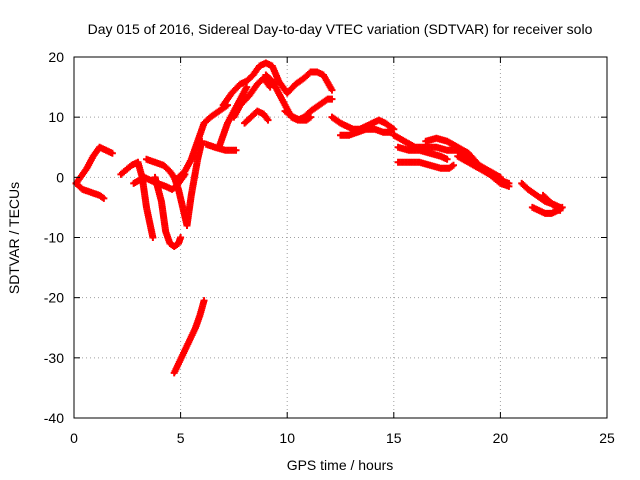 Image resolution: width=640 pixels, height=480 pixels. What do you see at coordinates (366, 132) in the screenshot?
I see `series-track-p` at bounding box center [366, 132].